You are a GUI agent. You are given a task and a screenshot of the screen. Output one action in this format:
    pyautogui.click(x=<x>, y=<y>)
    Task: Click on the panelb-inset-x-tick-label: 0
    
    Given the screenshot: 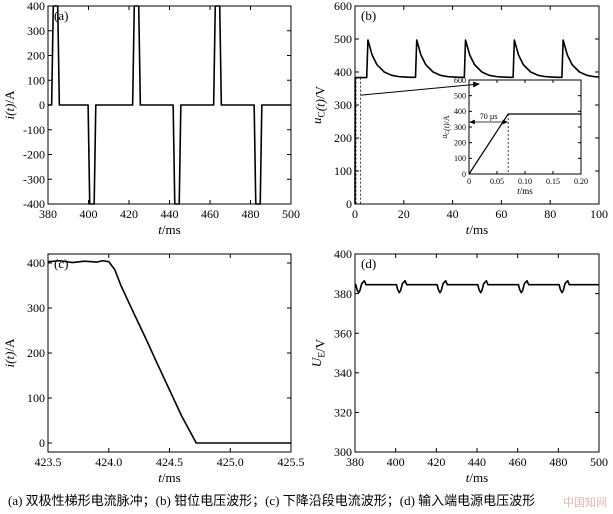 What is the action you would take?
    pyautogui.click(x=469, y=181)
    